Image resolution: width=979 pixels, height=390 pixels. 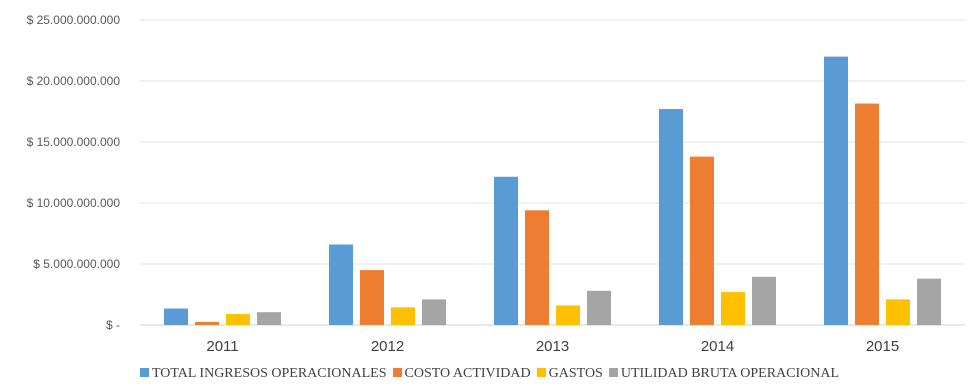 What do you see at coordinates (898, 312) in the screenshot?
I see `bar-gastos-2015` at bounding box center [898, 312].